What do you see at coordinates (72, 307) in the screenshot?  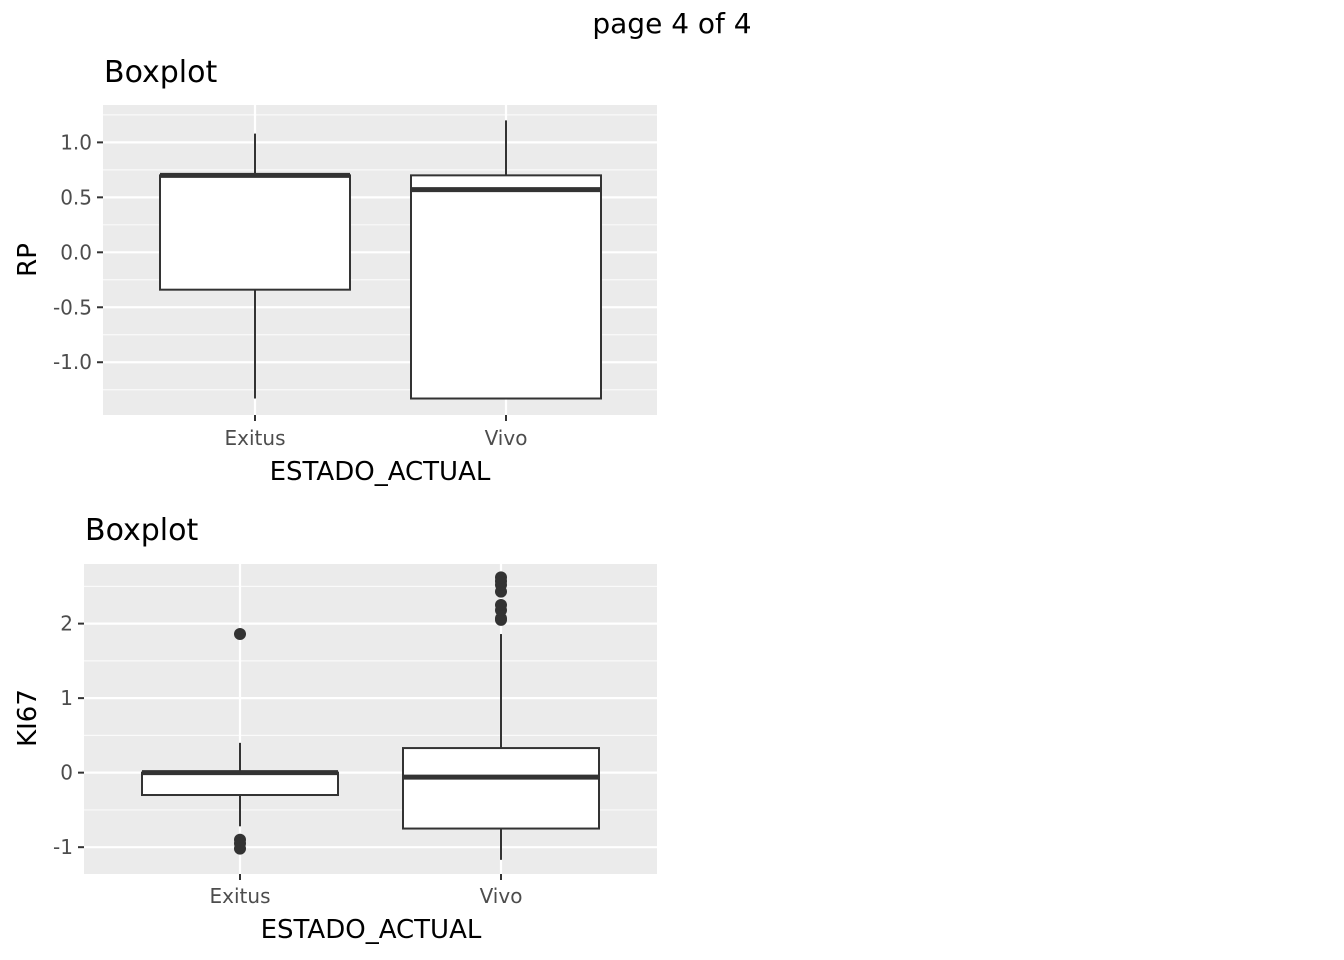 I see `y-tick-label: -0.5` at bounding box center [72, 307].